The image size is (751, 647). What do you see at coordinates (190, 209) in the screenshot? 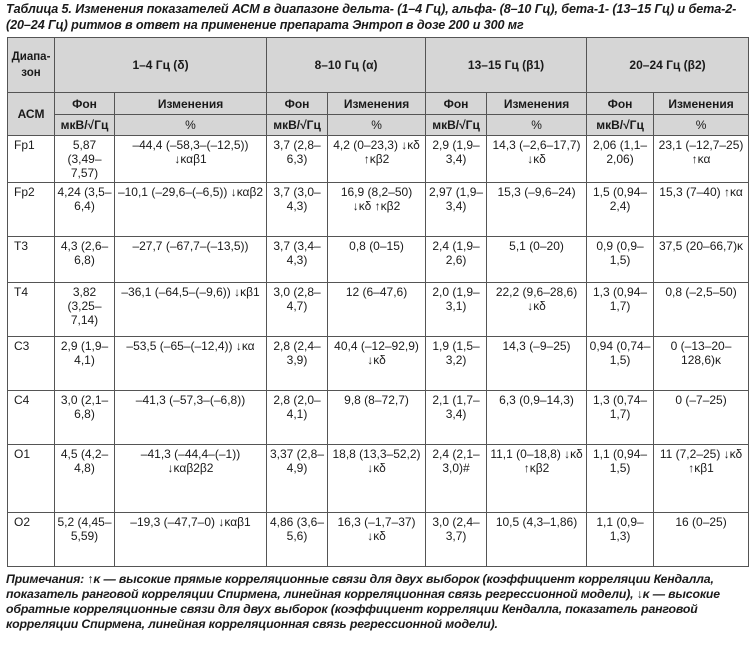
I see `data-cell: –10,1 (–29,6–(–6,5)) ↓καβ2` at bounding box center [190, 209].